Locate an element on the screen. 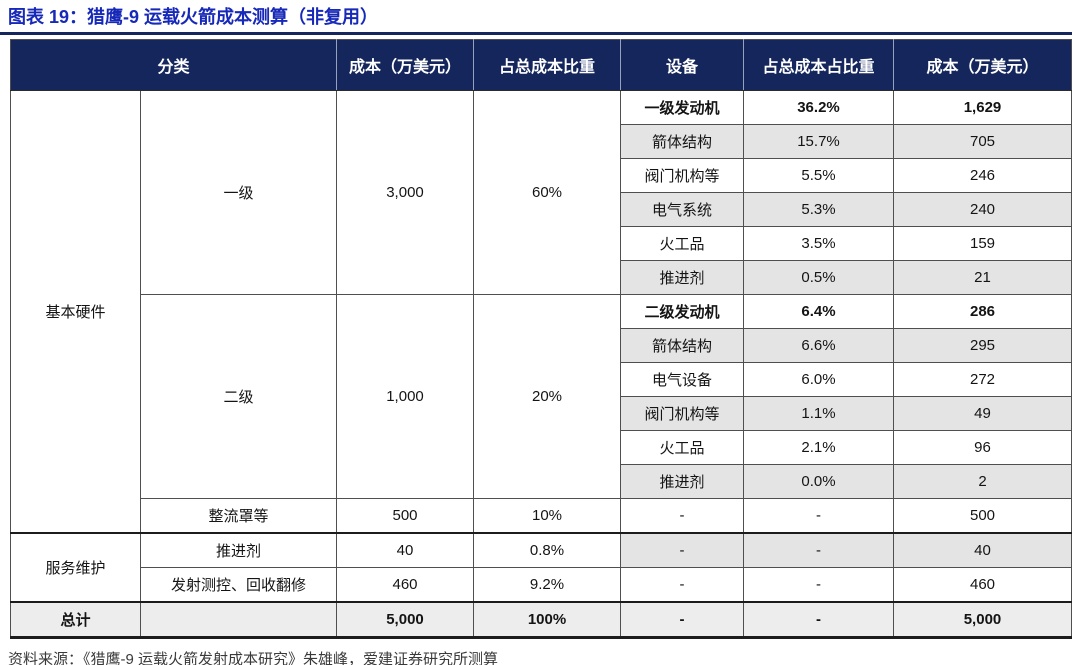 Image resolution: width=1080 pixels, height=665 pixels. cell-device-cost: 246 is located at coordinates (982, 175).